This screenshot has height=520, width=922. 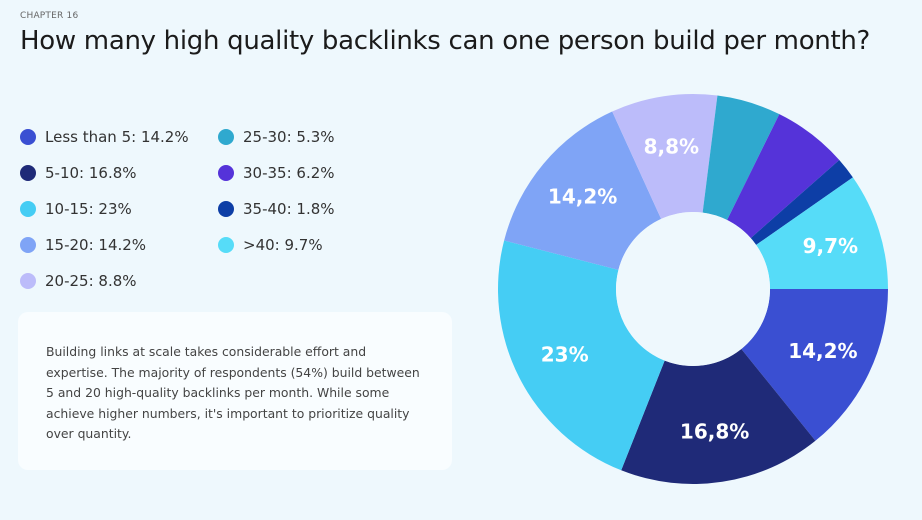 I want to click on legend-label: 10-15: 23%, so click(x=88, y=209).